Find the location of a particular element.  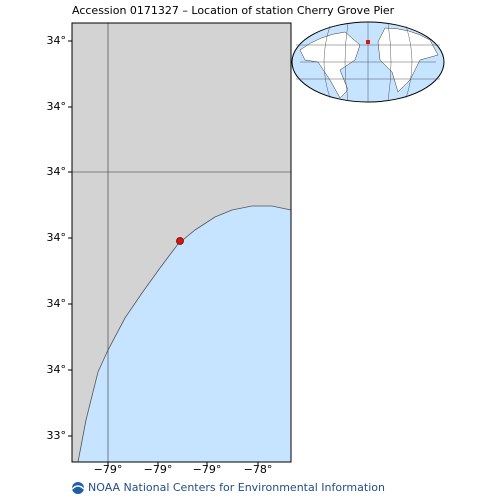

inset-location is located at coordinates (368, 42).